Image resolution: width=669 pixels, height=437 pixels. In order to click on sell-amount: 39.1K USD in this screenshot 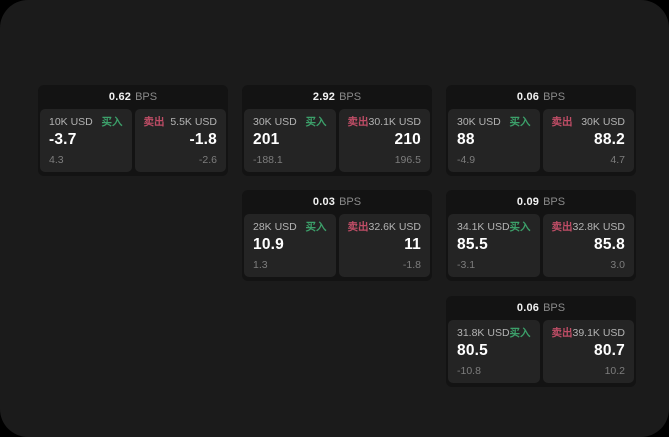, I will do `click(599, 333)`.